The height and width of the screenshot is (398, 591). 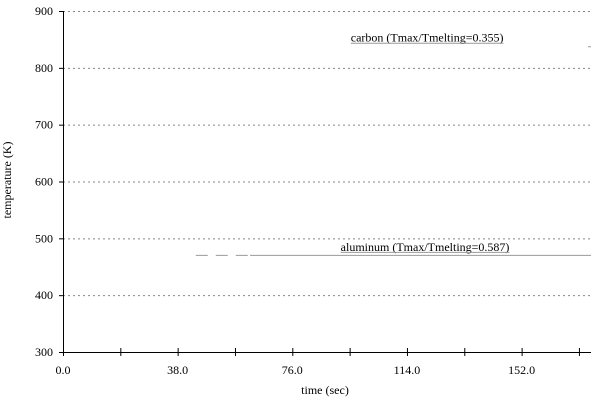 I want to click on x-tick-label: 152.0, so click(x=521, y=370).